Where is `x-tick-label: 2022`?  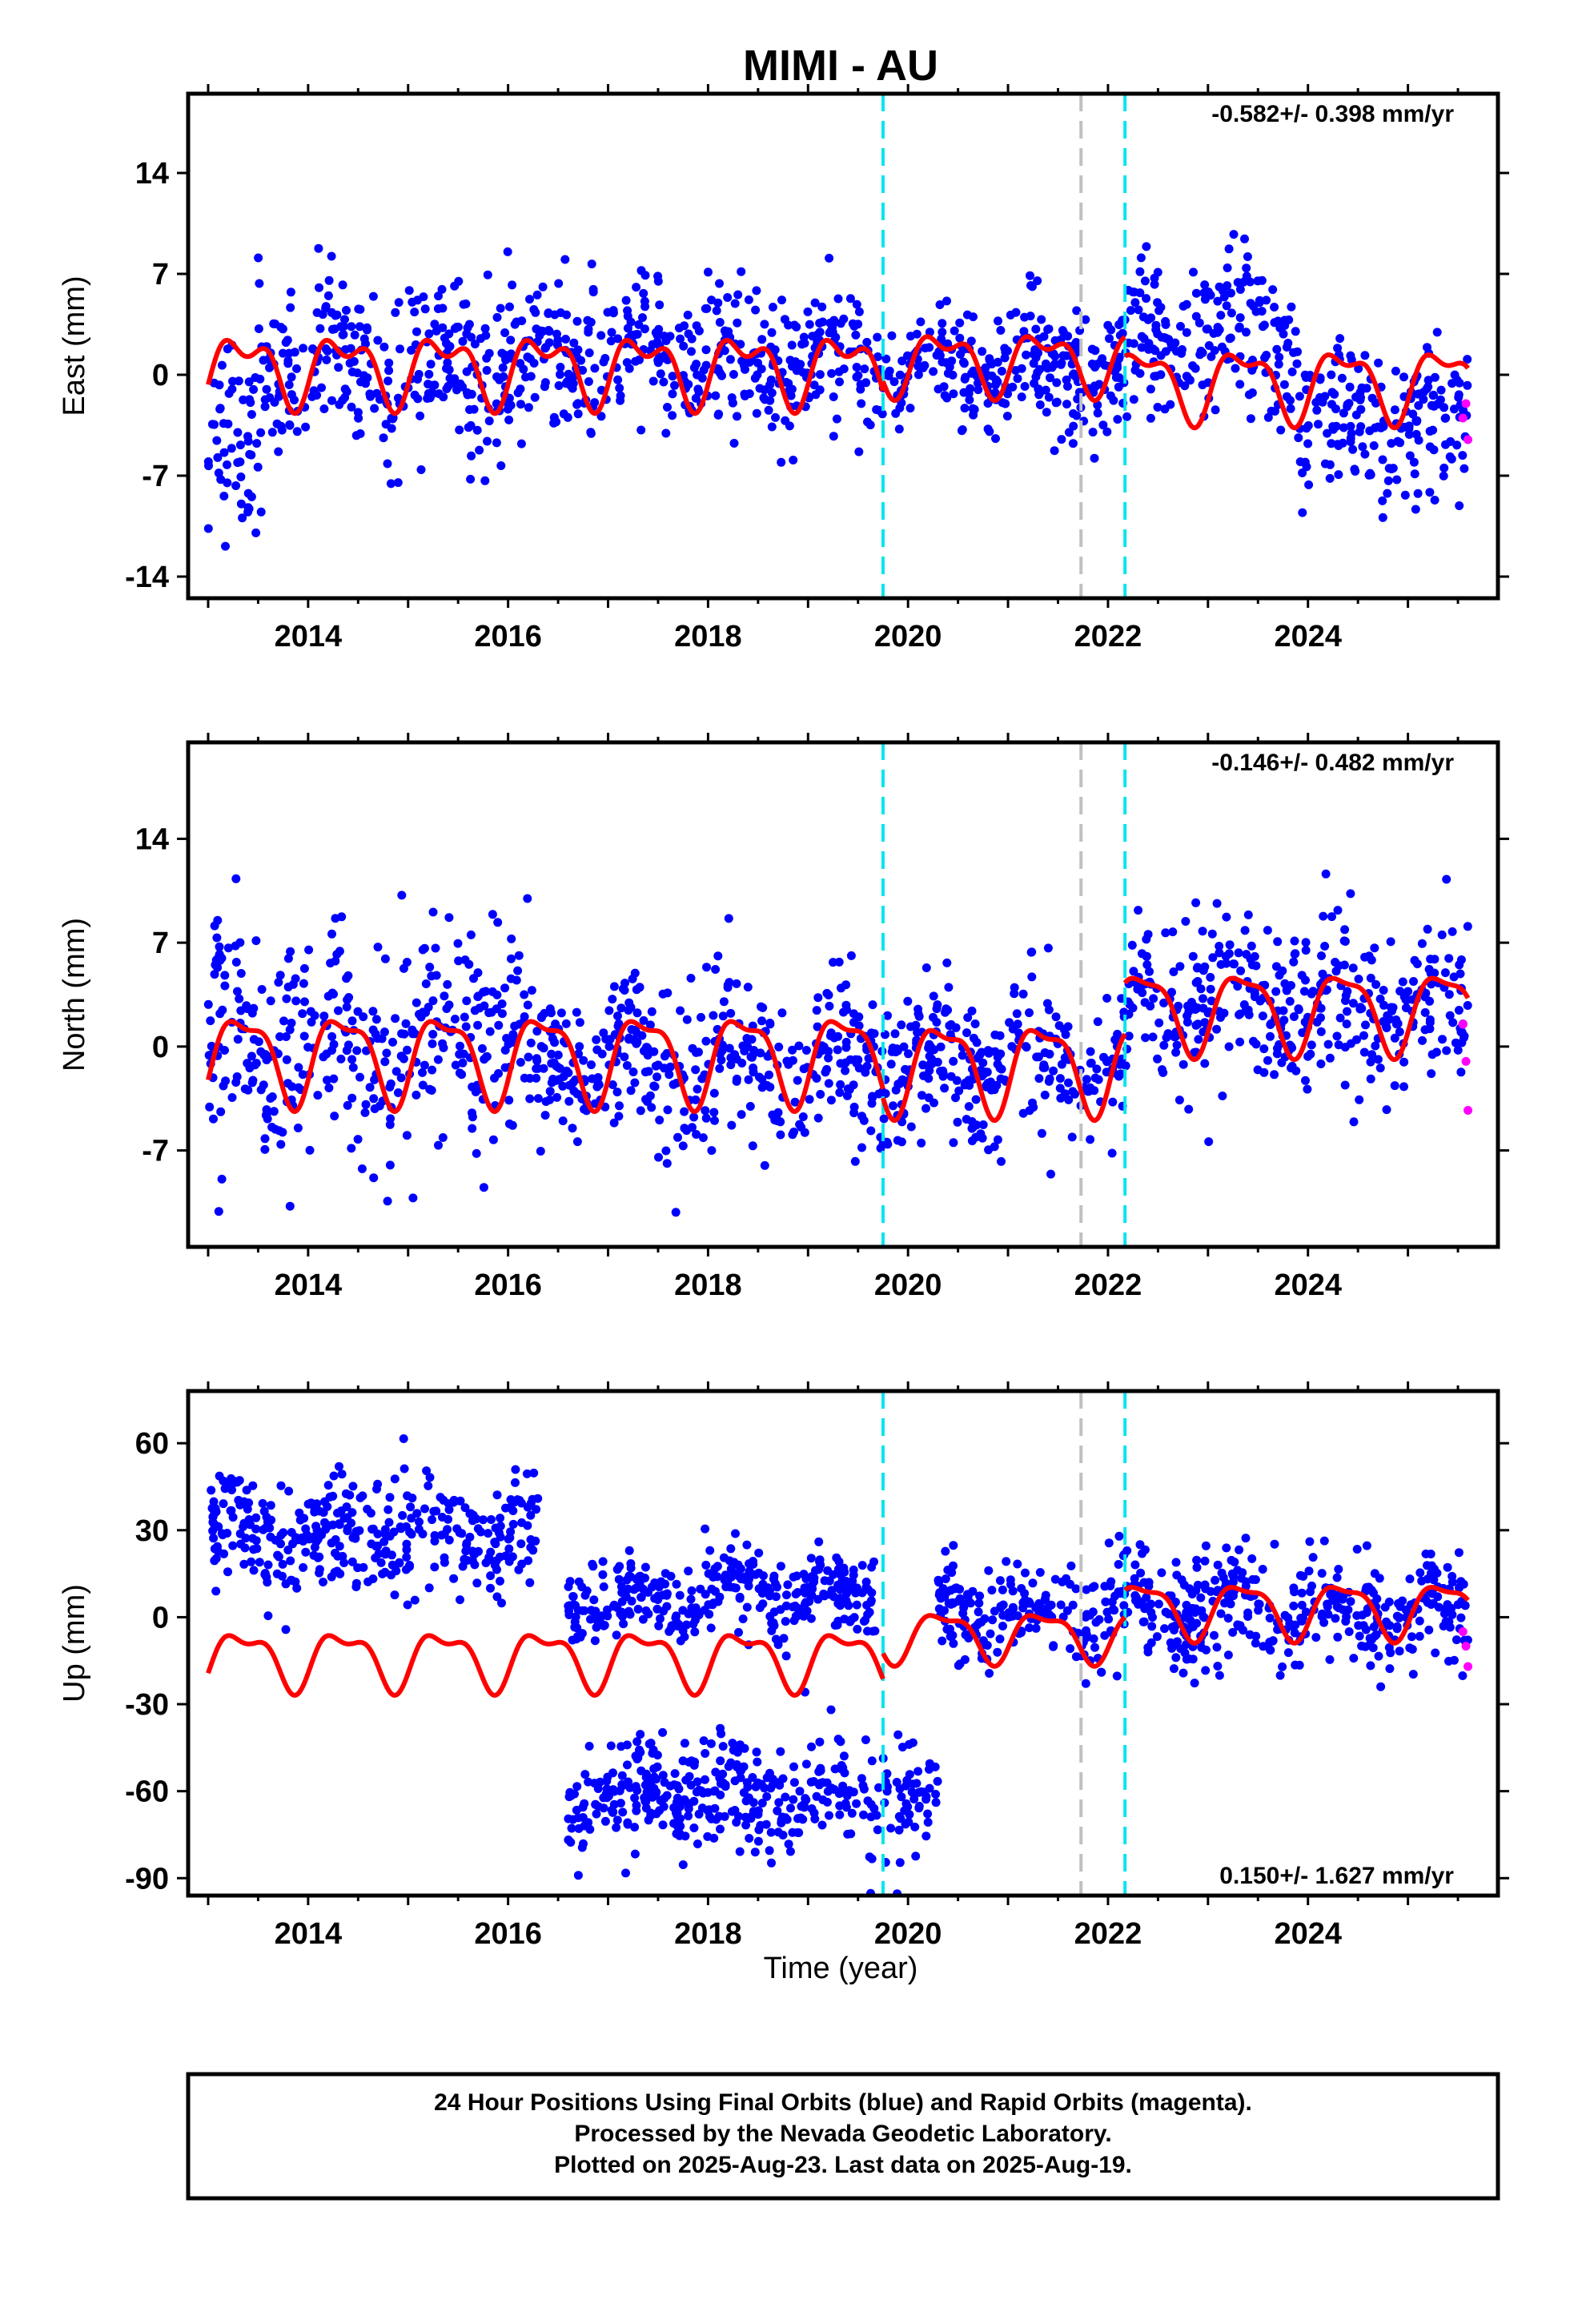
x-tick-label: 2022 is located at coordinates (1108, 1934).